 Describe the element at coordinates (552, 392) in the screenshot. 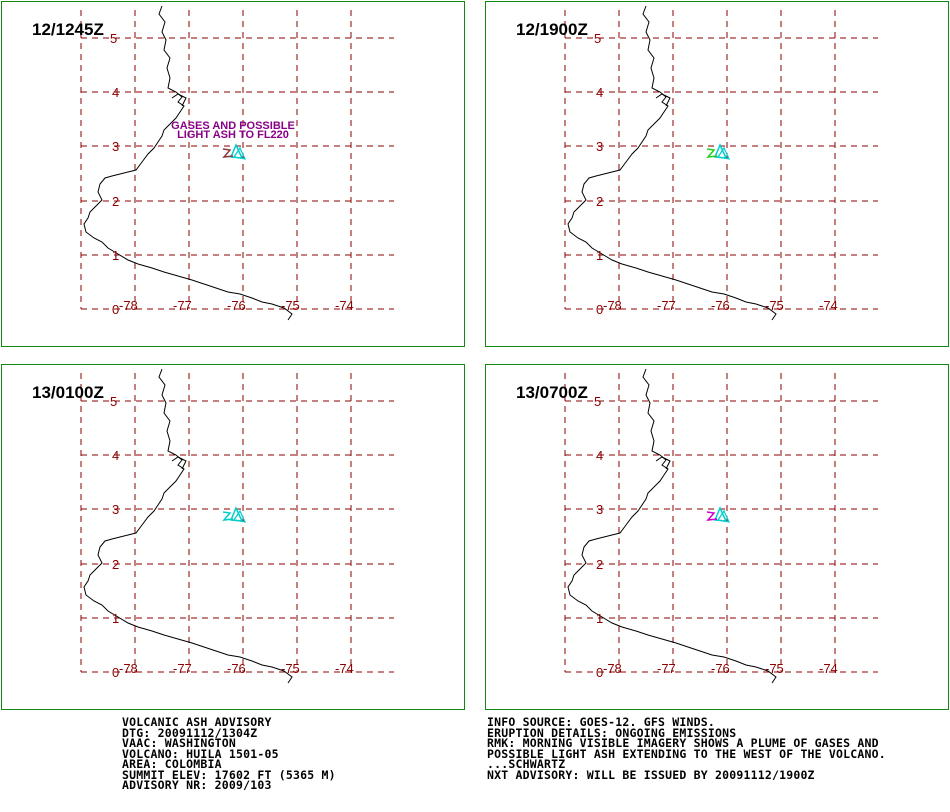

I see `forecast-time-label: 13/0700Z` at that location.